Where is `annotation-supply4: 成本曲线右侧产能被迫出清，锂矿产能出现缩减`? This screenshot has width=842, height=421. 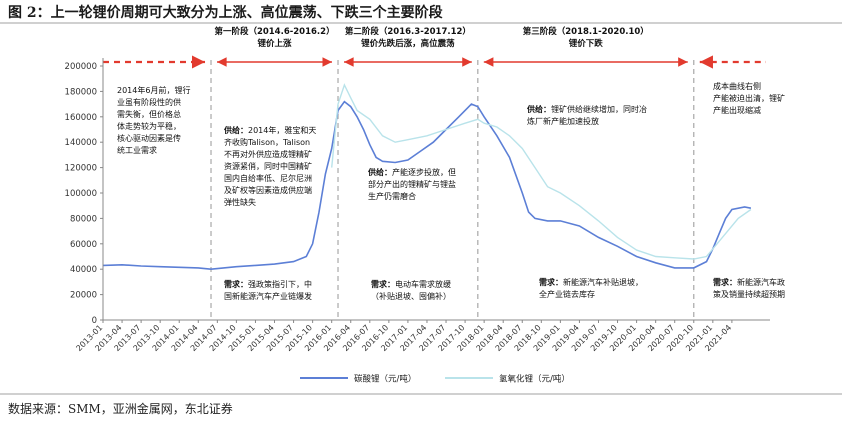 annotation-supply4: 成本曲线右侧产能被迫出清，锂矿产能出现缩减 is located at coordinates (749, 98).